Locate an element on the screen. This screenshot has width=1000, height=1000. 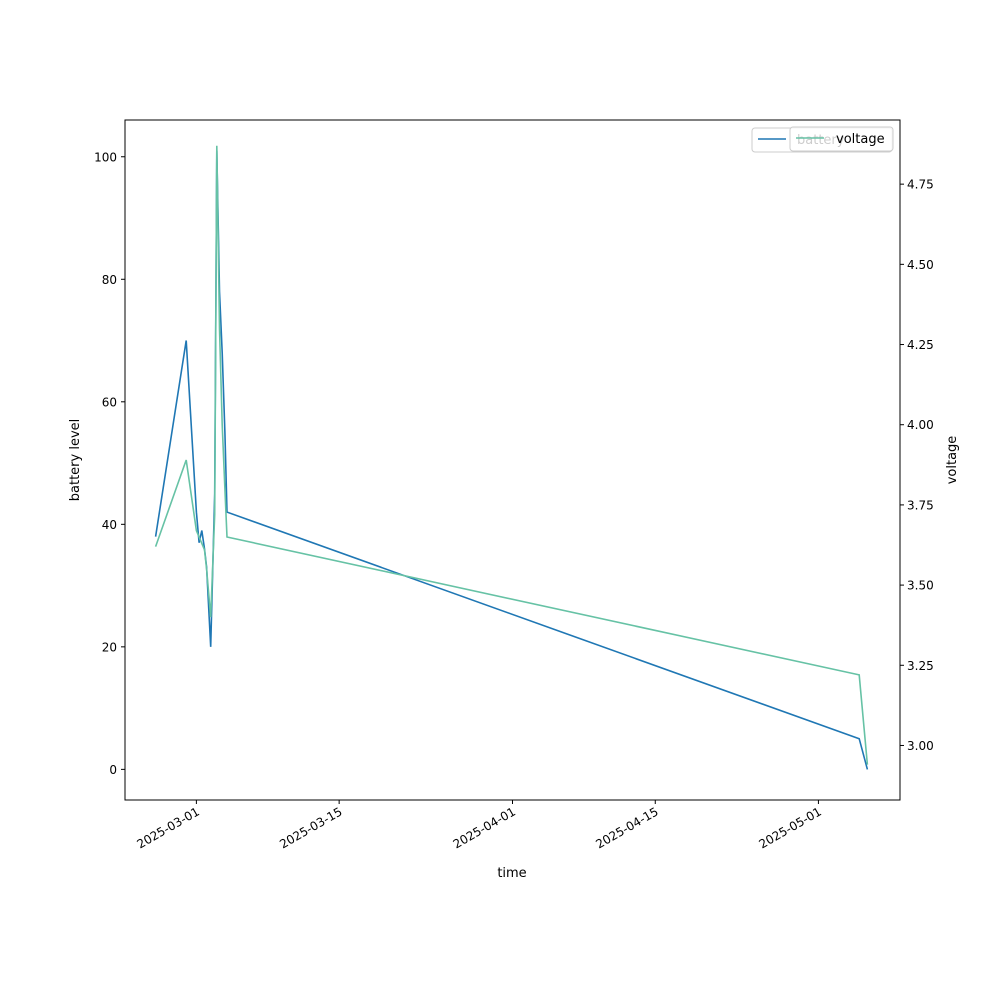
y2-tick-label: 4.75 is located at coordinates (920, 185).